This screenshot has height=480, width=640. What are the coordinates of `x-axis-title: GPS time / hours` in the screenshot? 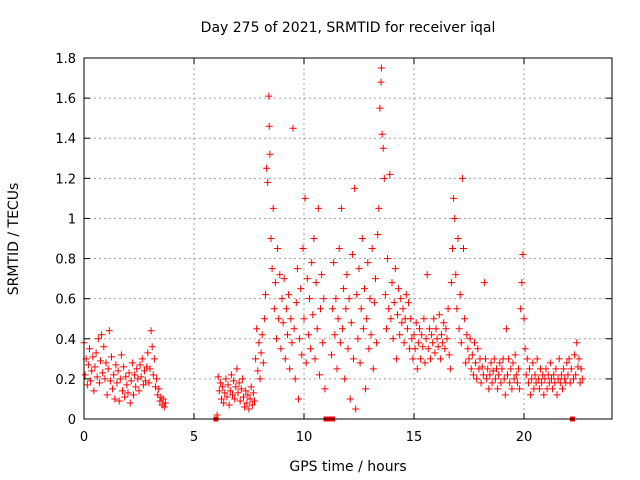 It's located at (347, 467).